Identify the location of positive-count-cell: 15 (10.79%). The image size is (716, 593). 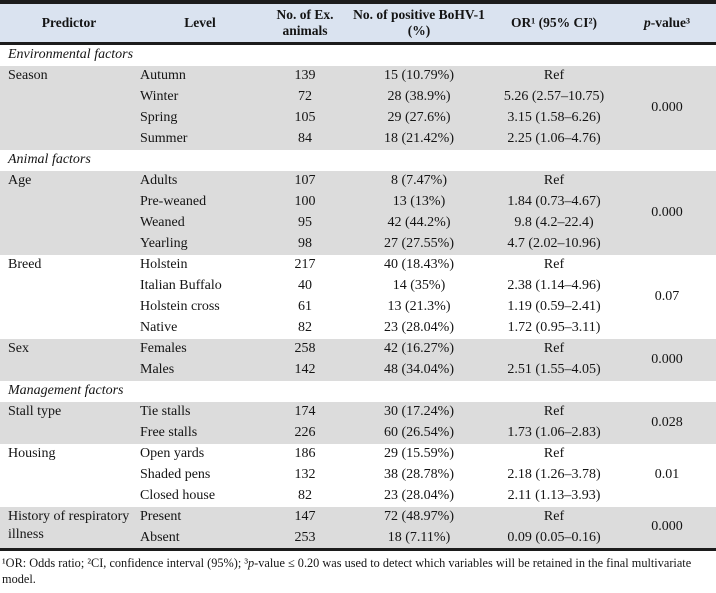
(419, 76).